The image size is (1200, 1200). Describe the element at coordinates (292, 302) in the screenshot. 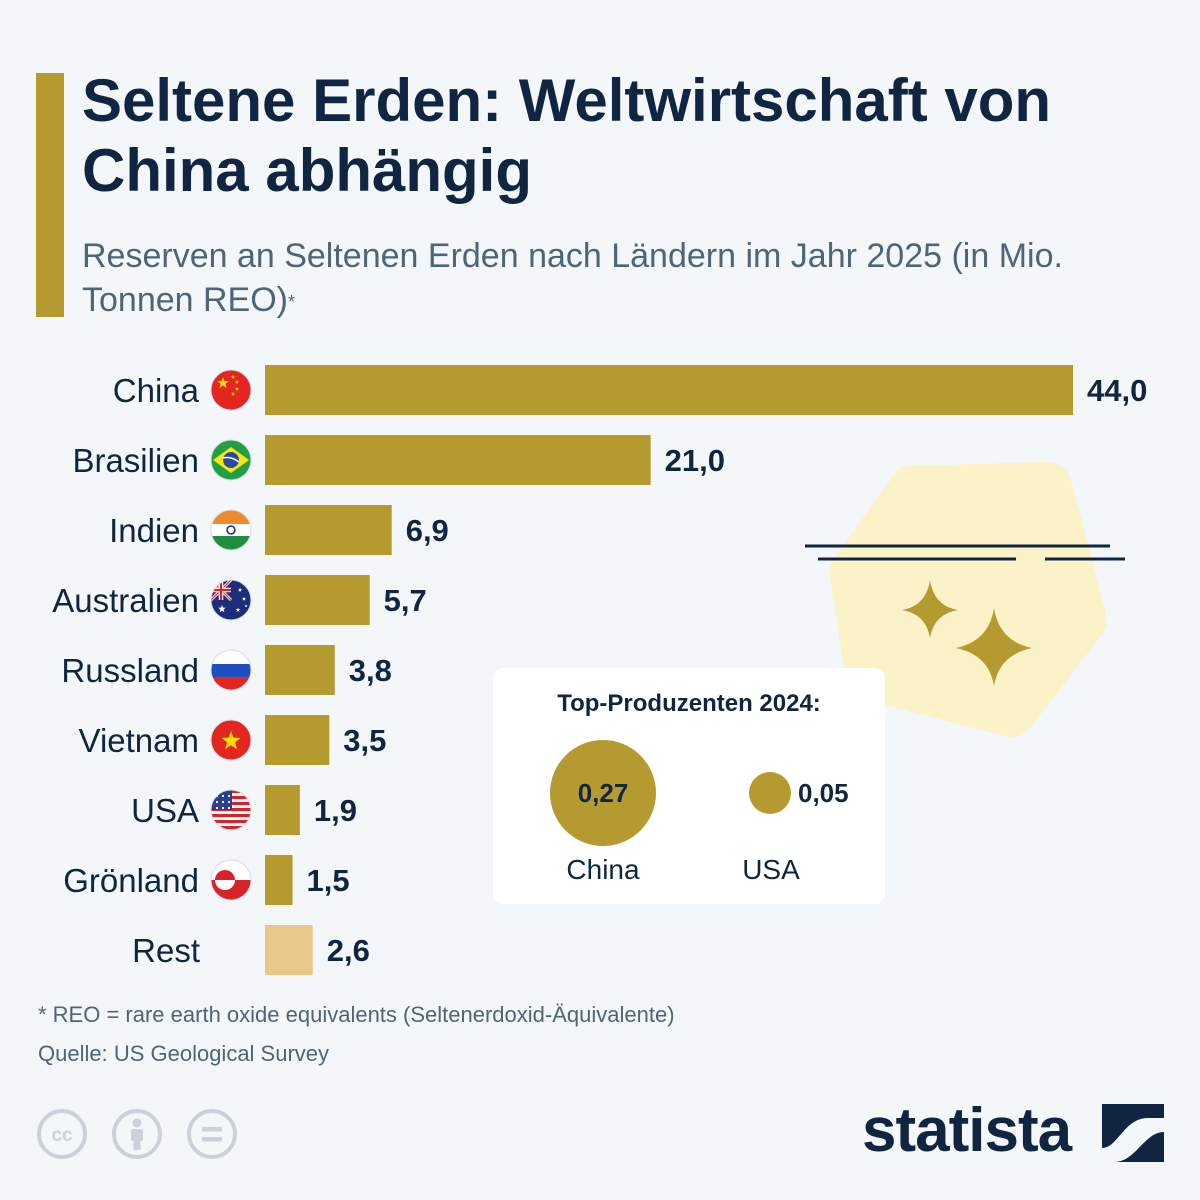

I see `subtitle-asterisk: *` at that location.